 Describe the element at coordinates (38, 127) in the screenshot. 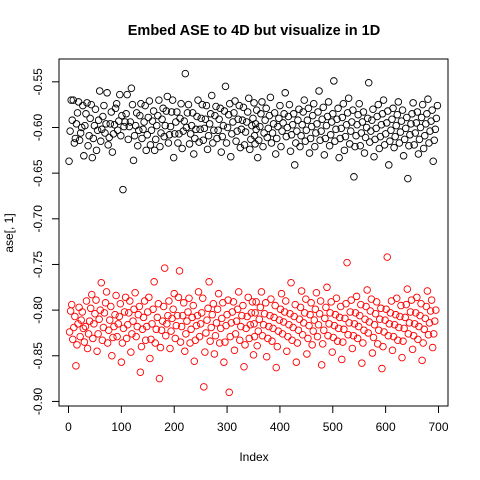

I see `y-tick-label: -0.60` at that location.